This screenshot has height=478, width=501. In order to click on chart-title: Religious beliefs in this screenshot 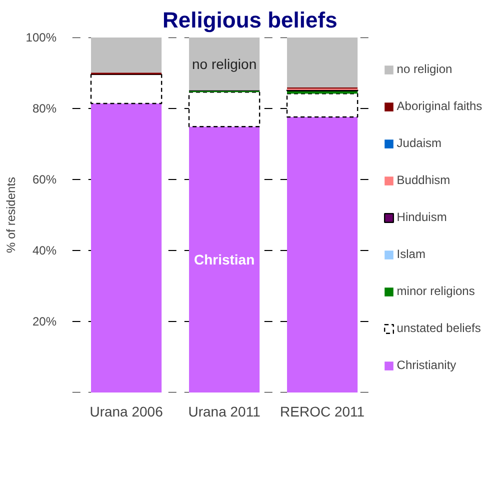, I will do `click(250, 20)`.